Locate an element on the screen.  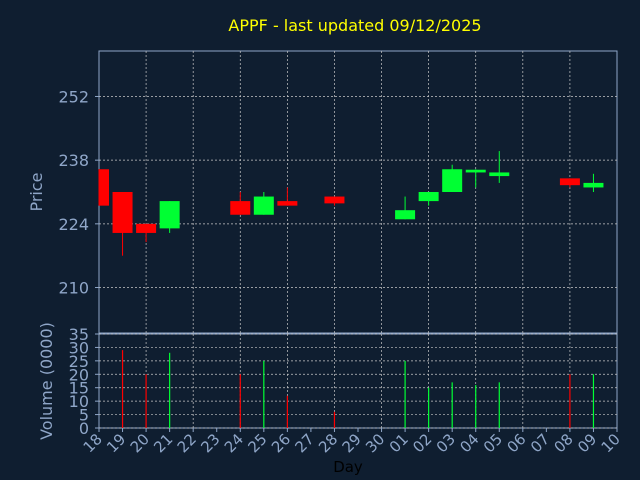
price-tick-label: 210 is located at coordinates (73, 288).